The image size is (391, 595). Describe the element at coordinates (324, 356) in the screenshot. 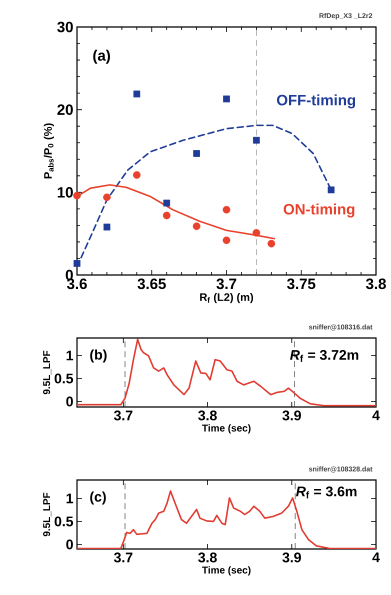

I see `annotation: R$_{f}$ = 3.72m` at that location.